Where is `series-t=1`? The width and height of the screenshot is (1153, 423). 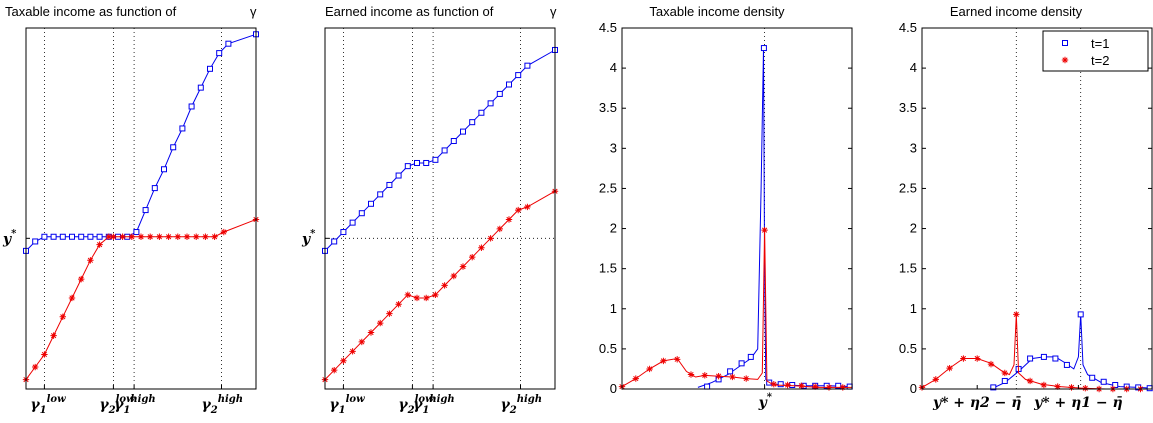 series-t=1 is located at coordinates (440, 150).